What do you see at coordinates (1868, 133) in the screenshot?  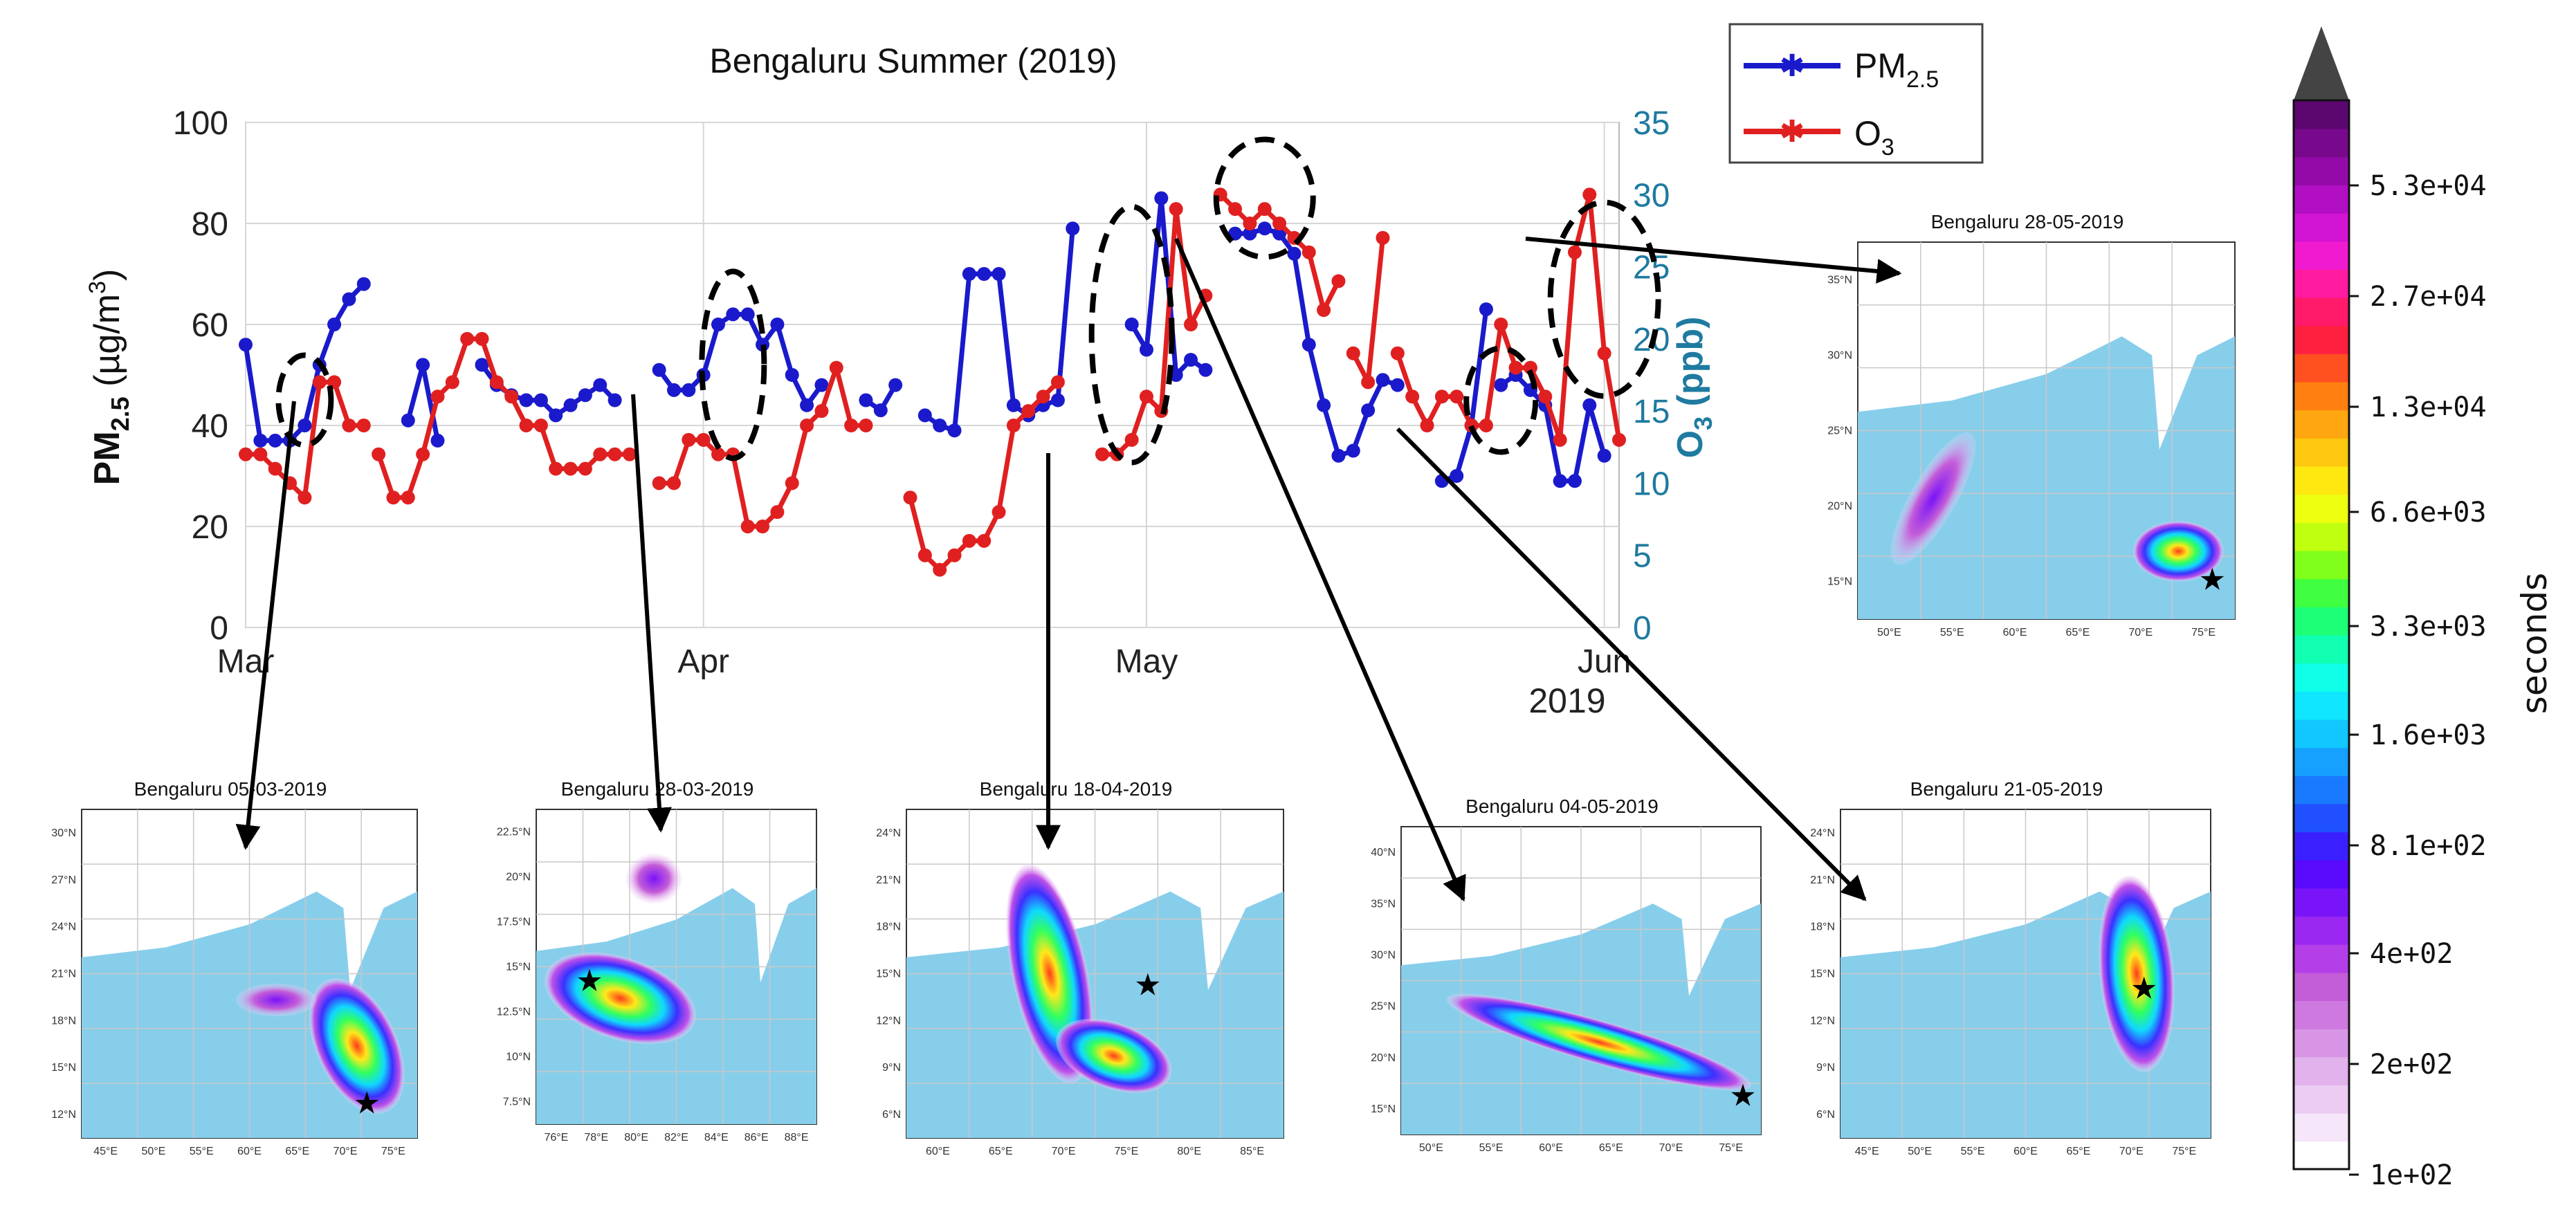 I see `legend-o3-main: O` at bounding box center [1868, 133].